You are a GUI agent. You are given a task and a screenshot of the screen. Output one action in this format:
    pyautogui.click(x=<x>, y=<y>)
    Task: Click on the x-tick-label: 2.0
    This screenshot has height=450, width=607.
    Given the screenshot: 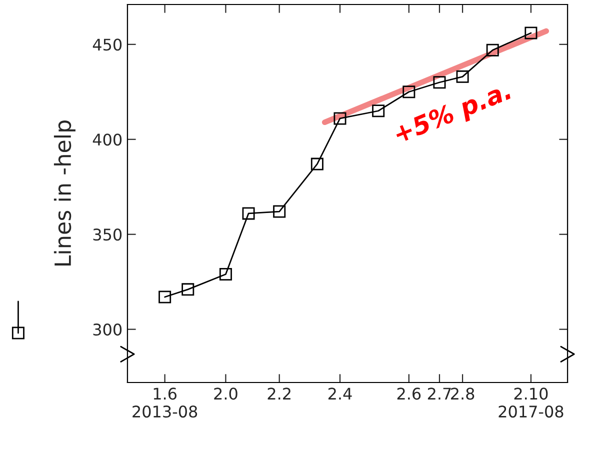 What is the action you would take?
    pyautogui.click(x=226, y=394)
    